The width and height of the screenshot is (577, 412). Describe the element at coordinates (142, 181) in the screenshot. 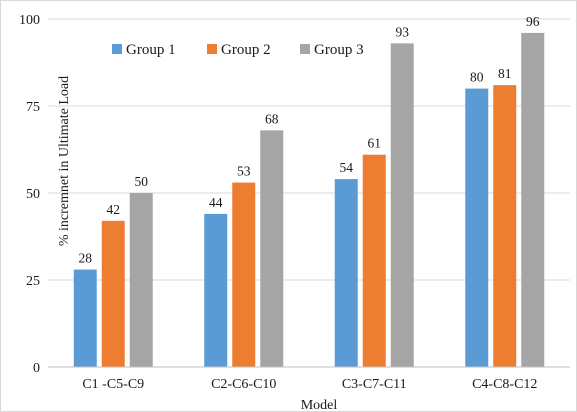

I see `data-label: 50` at that location.